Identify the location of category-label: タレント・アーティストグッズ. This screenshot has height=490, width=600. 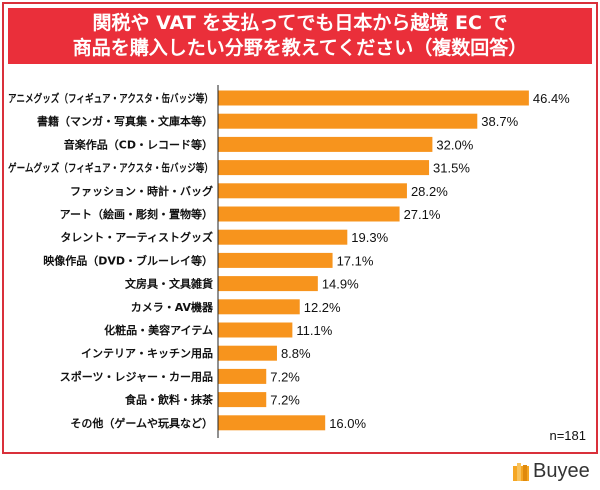
(136, 237).